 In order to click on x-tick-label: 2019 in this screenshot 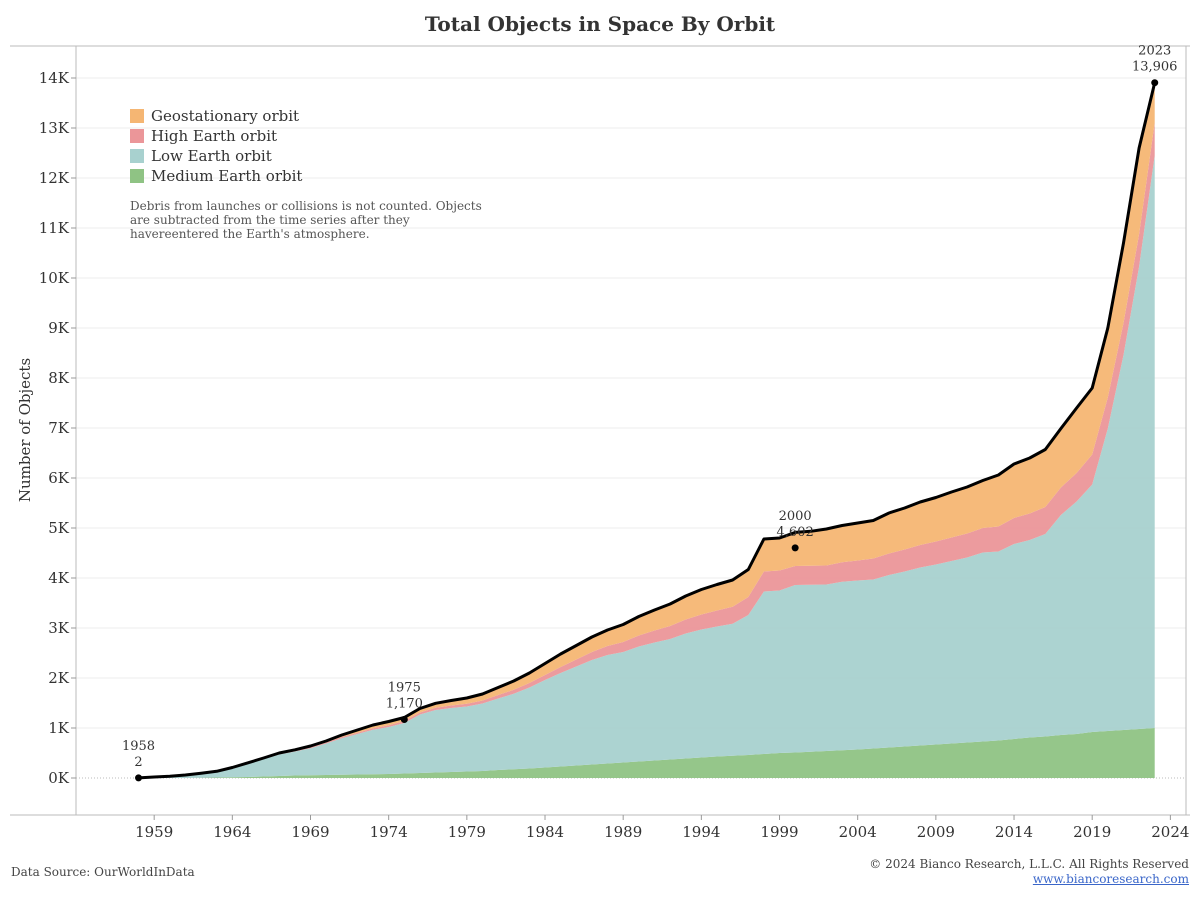, I will do `click(1092, 832)`.